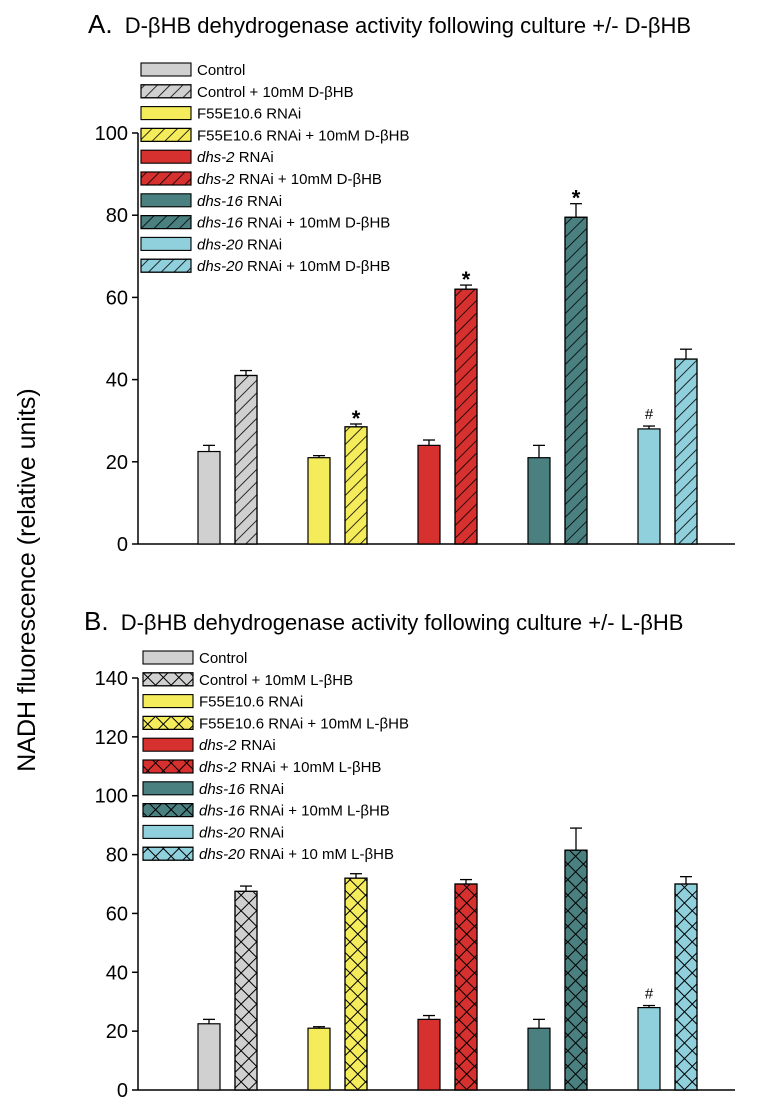  What do you see at coordinates (649, 414) in the screenshot?
I see `panel-a-bar-dhs-20-rnai-marker: #` at bounding box center [649, 414].